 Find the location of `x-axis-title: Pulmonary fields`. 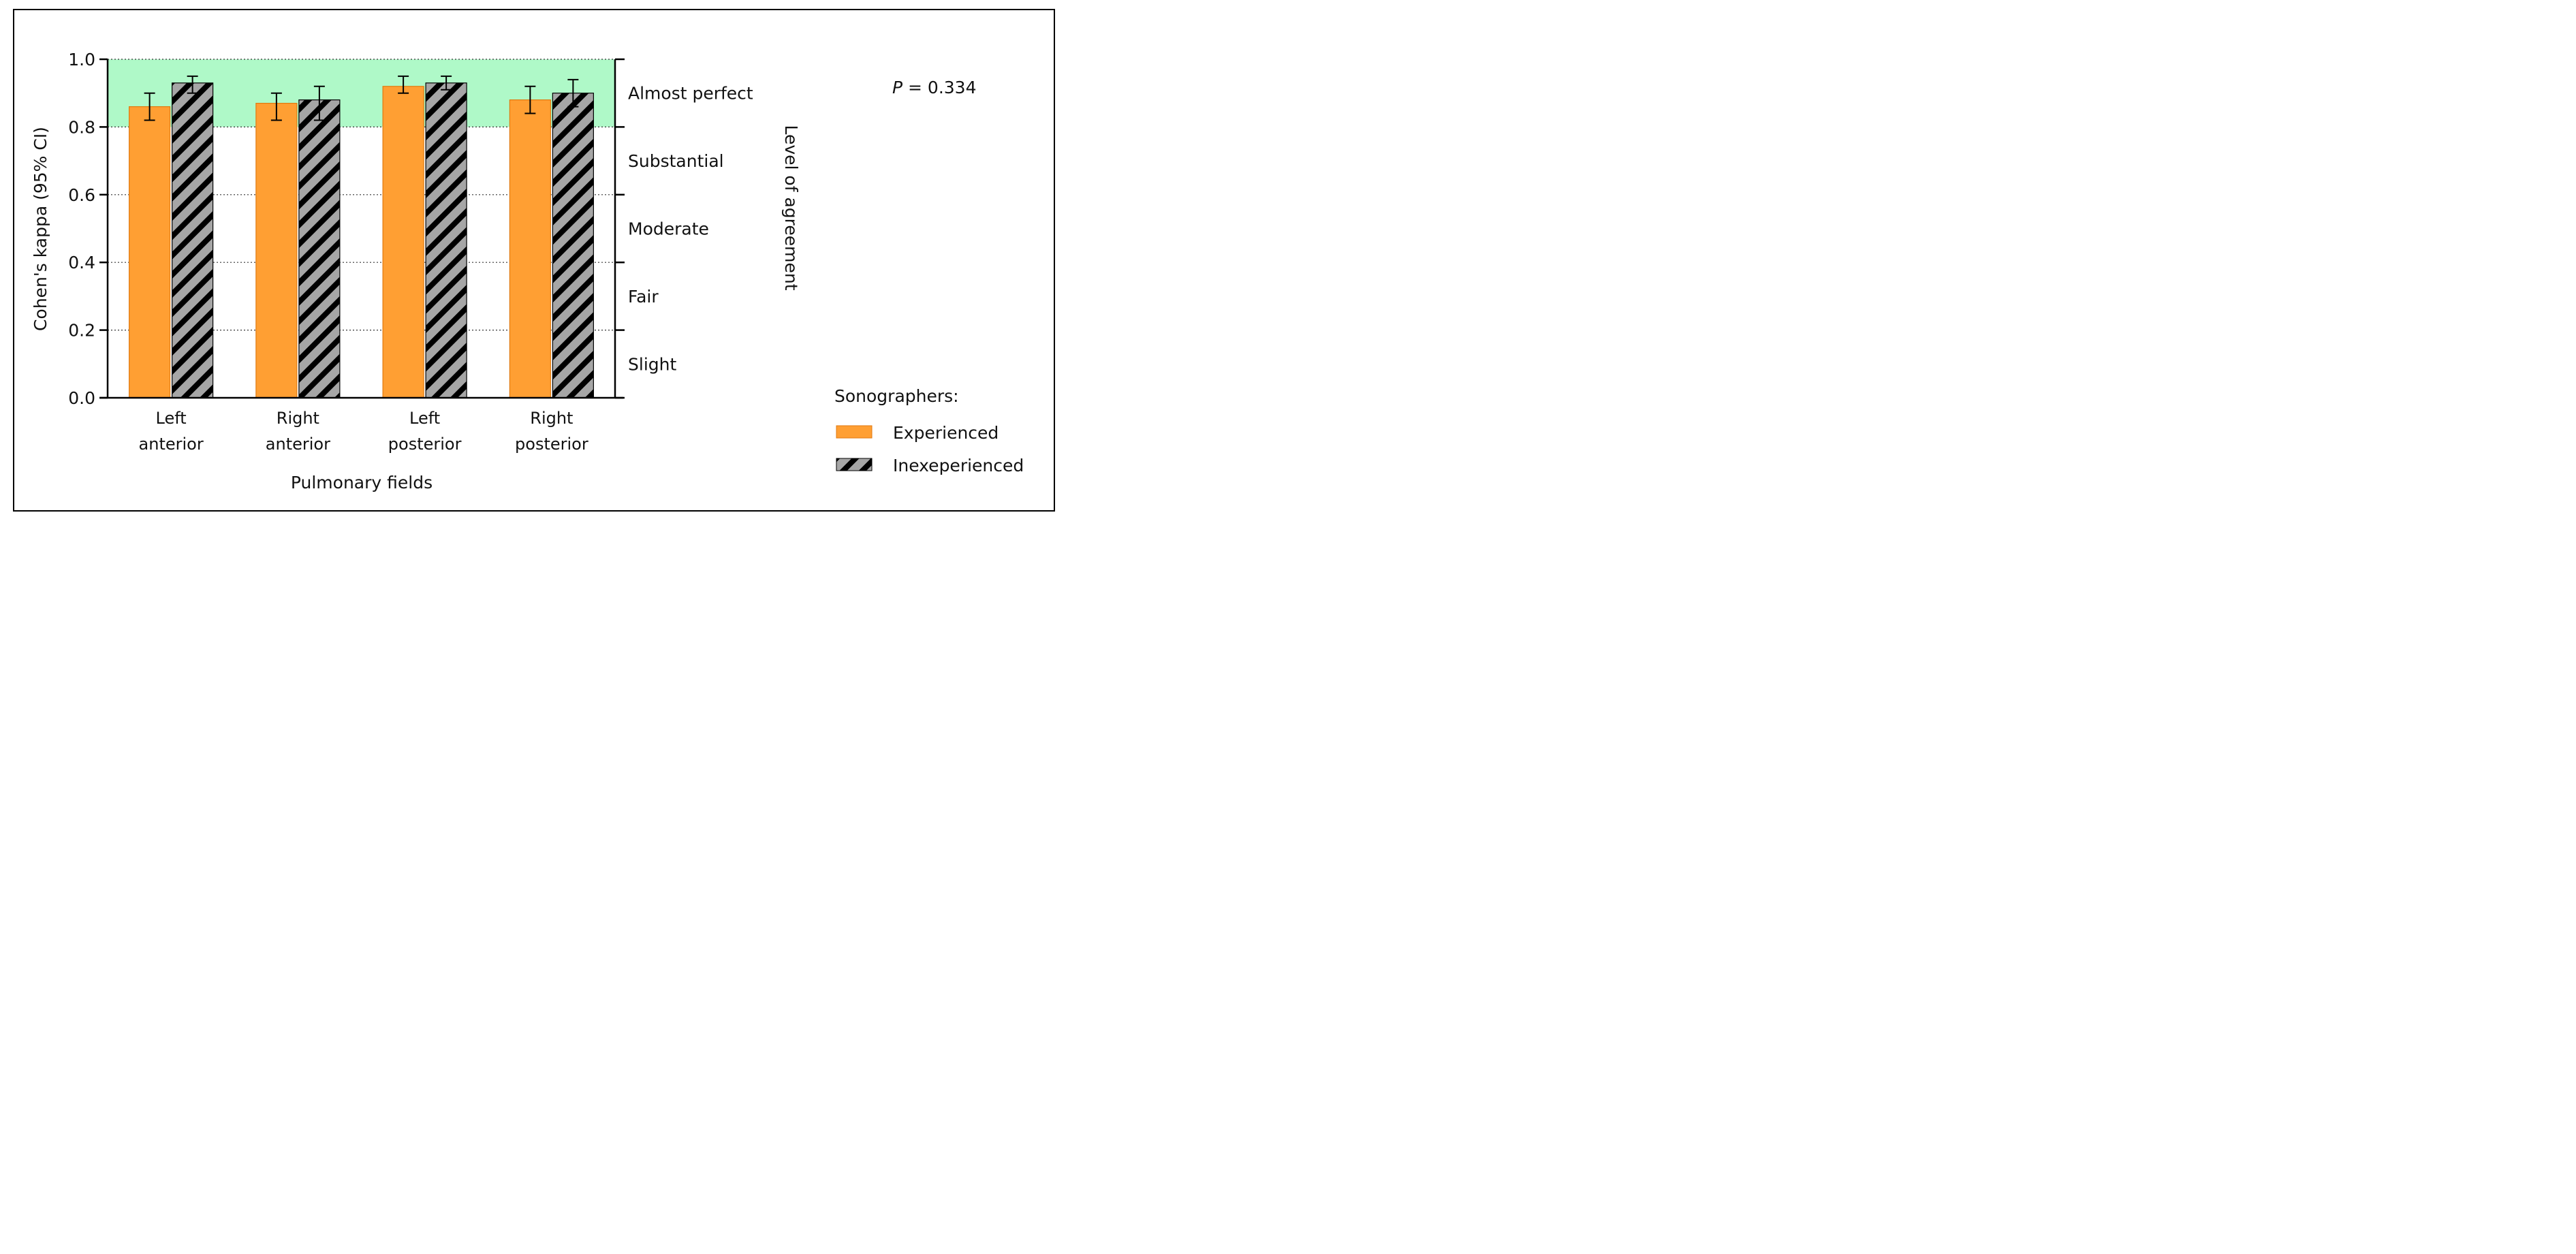

x-axis-title: Pulmonary fields is located at coordinates (362, 482).